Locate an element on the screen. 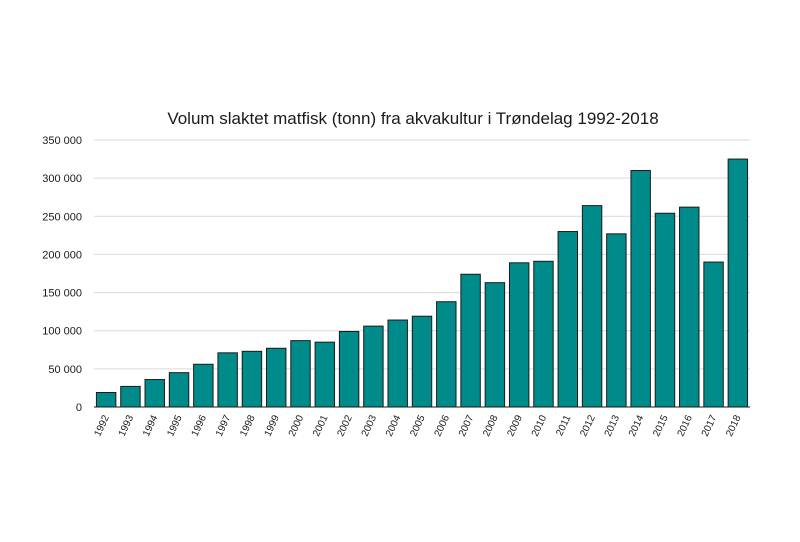 The image size is (800, 542). bar-2002 is located at coordinates (349, 369).